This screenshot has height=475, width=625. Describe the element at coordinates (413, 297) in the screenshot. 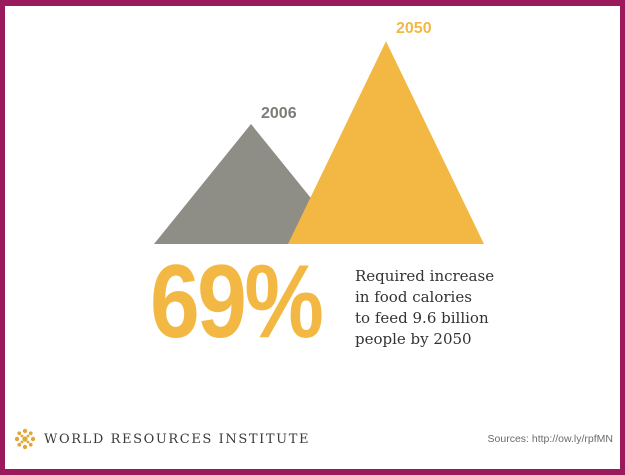

I see `caption-line-2: in food calories` at that location.